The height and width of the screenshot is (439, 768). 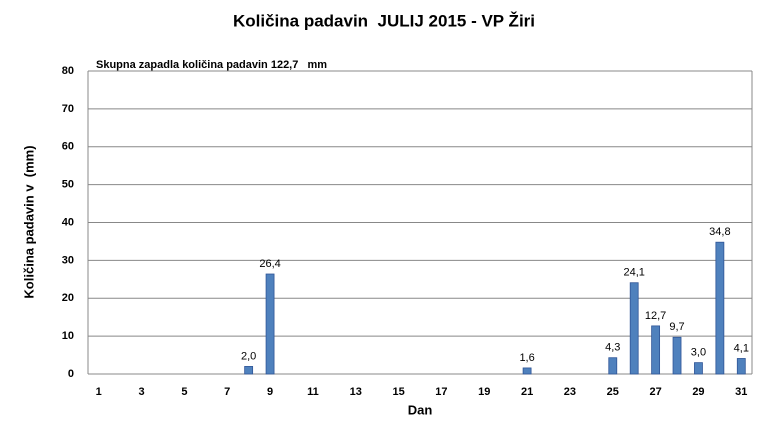 I want to click on y-tick-label: 60, so click(x=68, y=147).